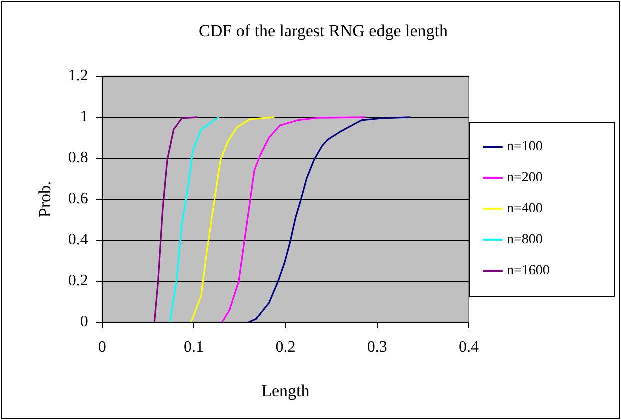 Image resolution: width=621 pixels, height=420 pixels. What do you see at coordinates (194, 347) in the screenshot?
I see `x-tick-label: 0.1` at bounding box center [194, 347].